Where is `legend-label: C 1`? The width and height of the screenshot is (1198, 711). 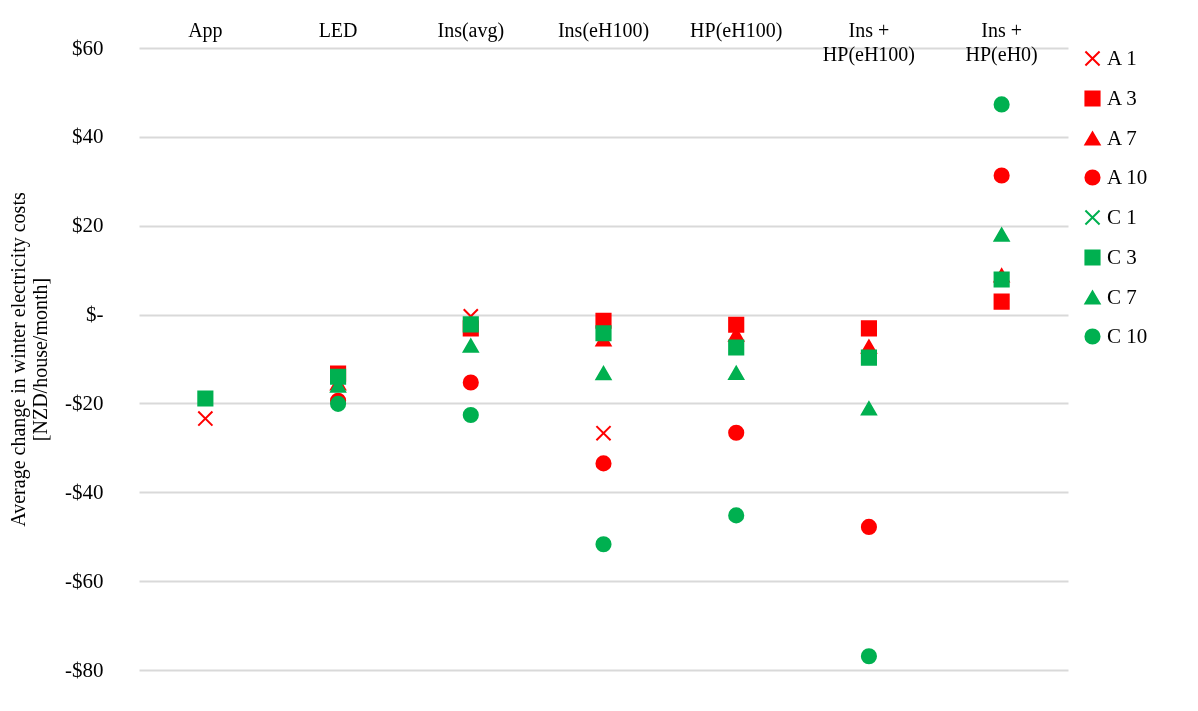
legend-label: C 1 is located at coordinates (1122, 216).